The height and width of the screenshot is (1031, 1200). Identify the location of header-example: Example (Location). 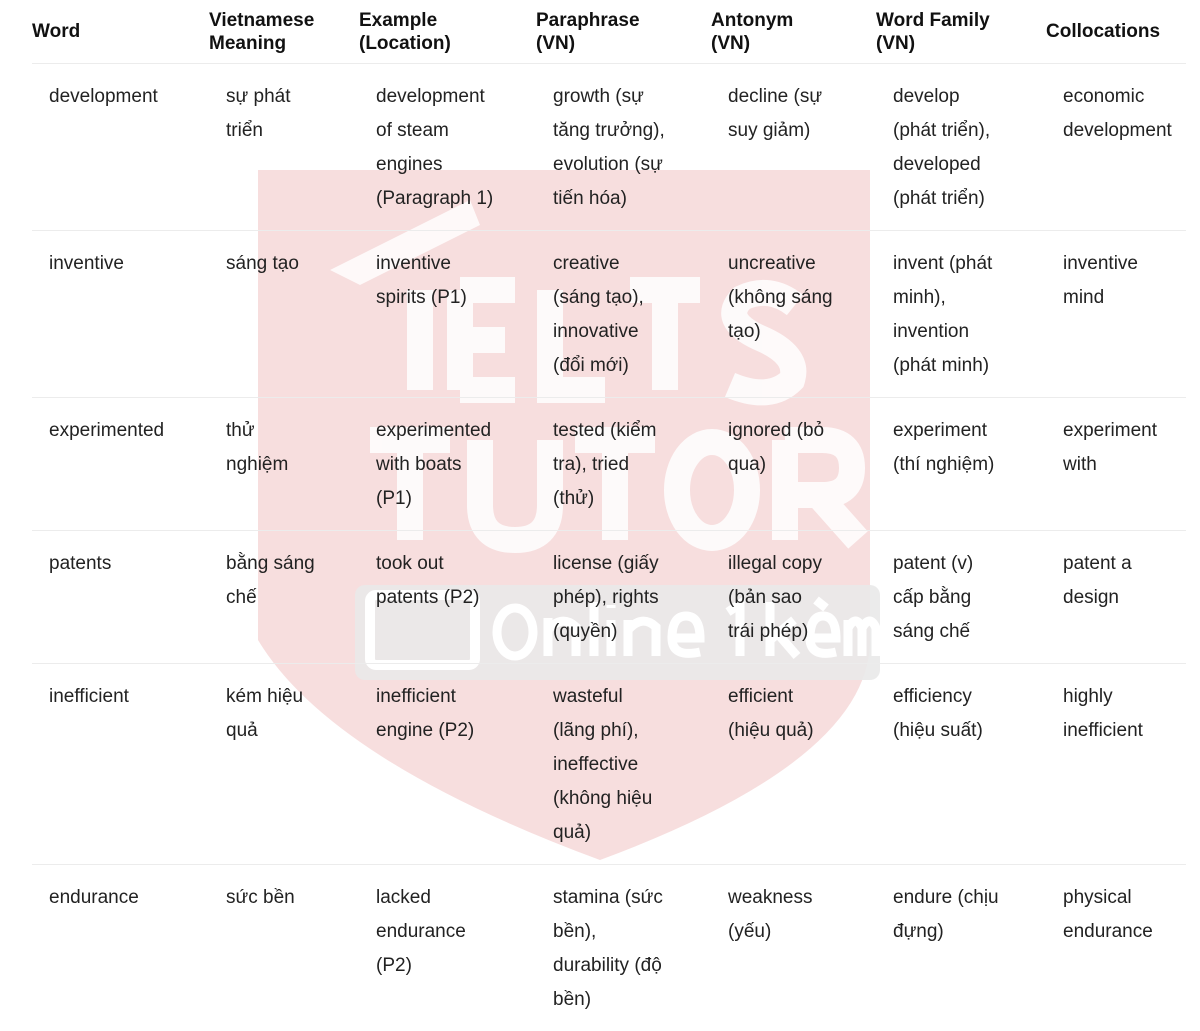
(405, 31).